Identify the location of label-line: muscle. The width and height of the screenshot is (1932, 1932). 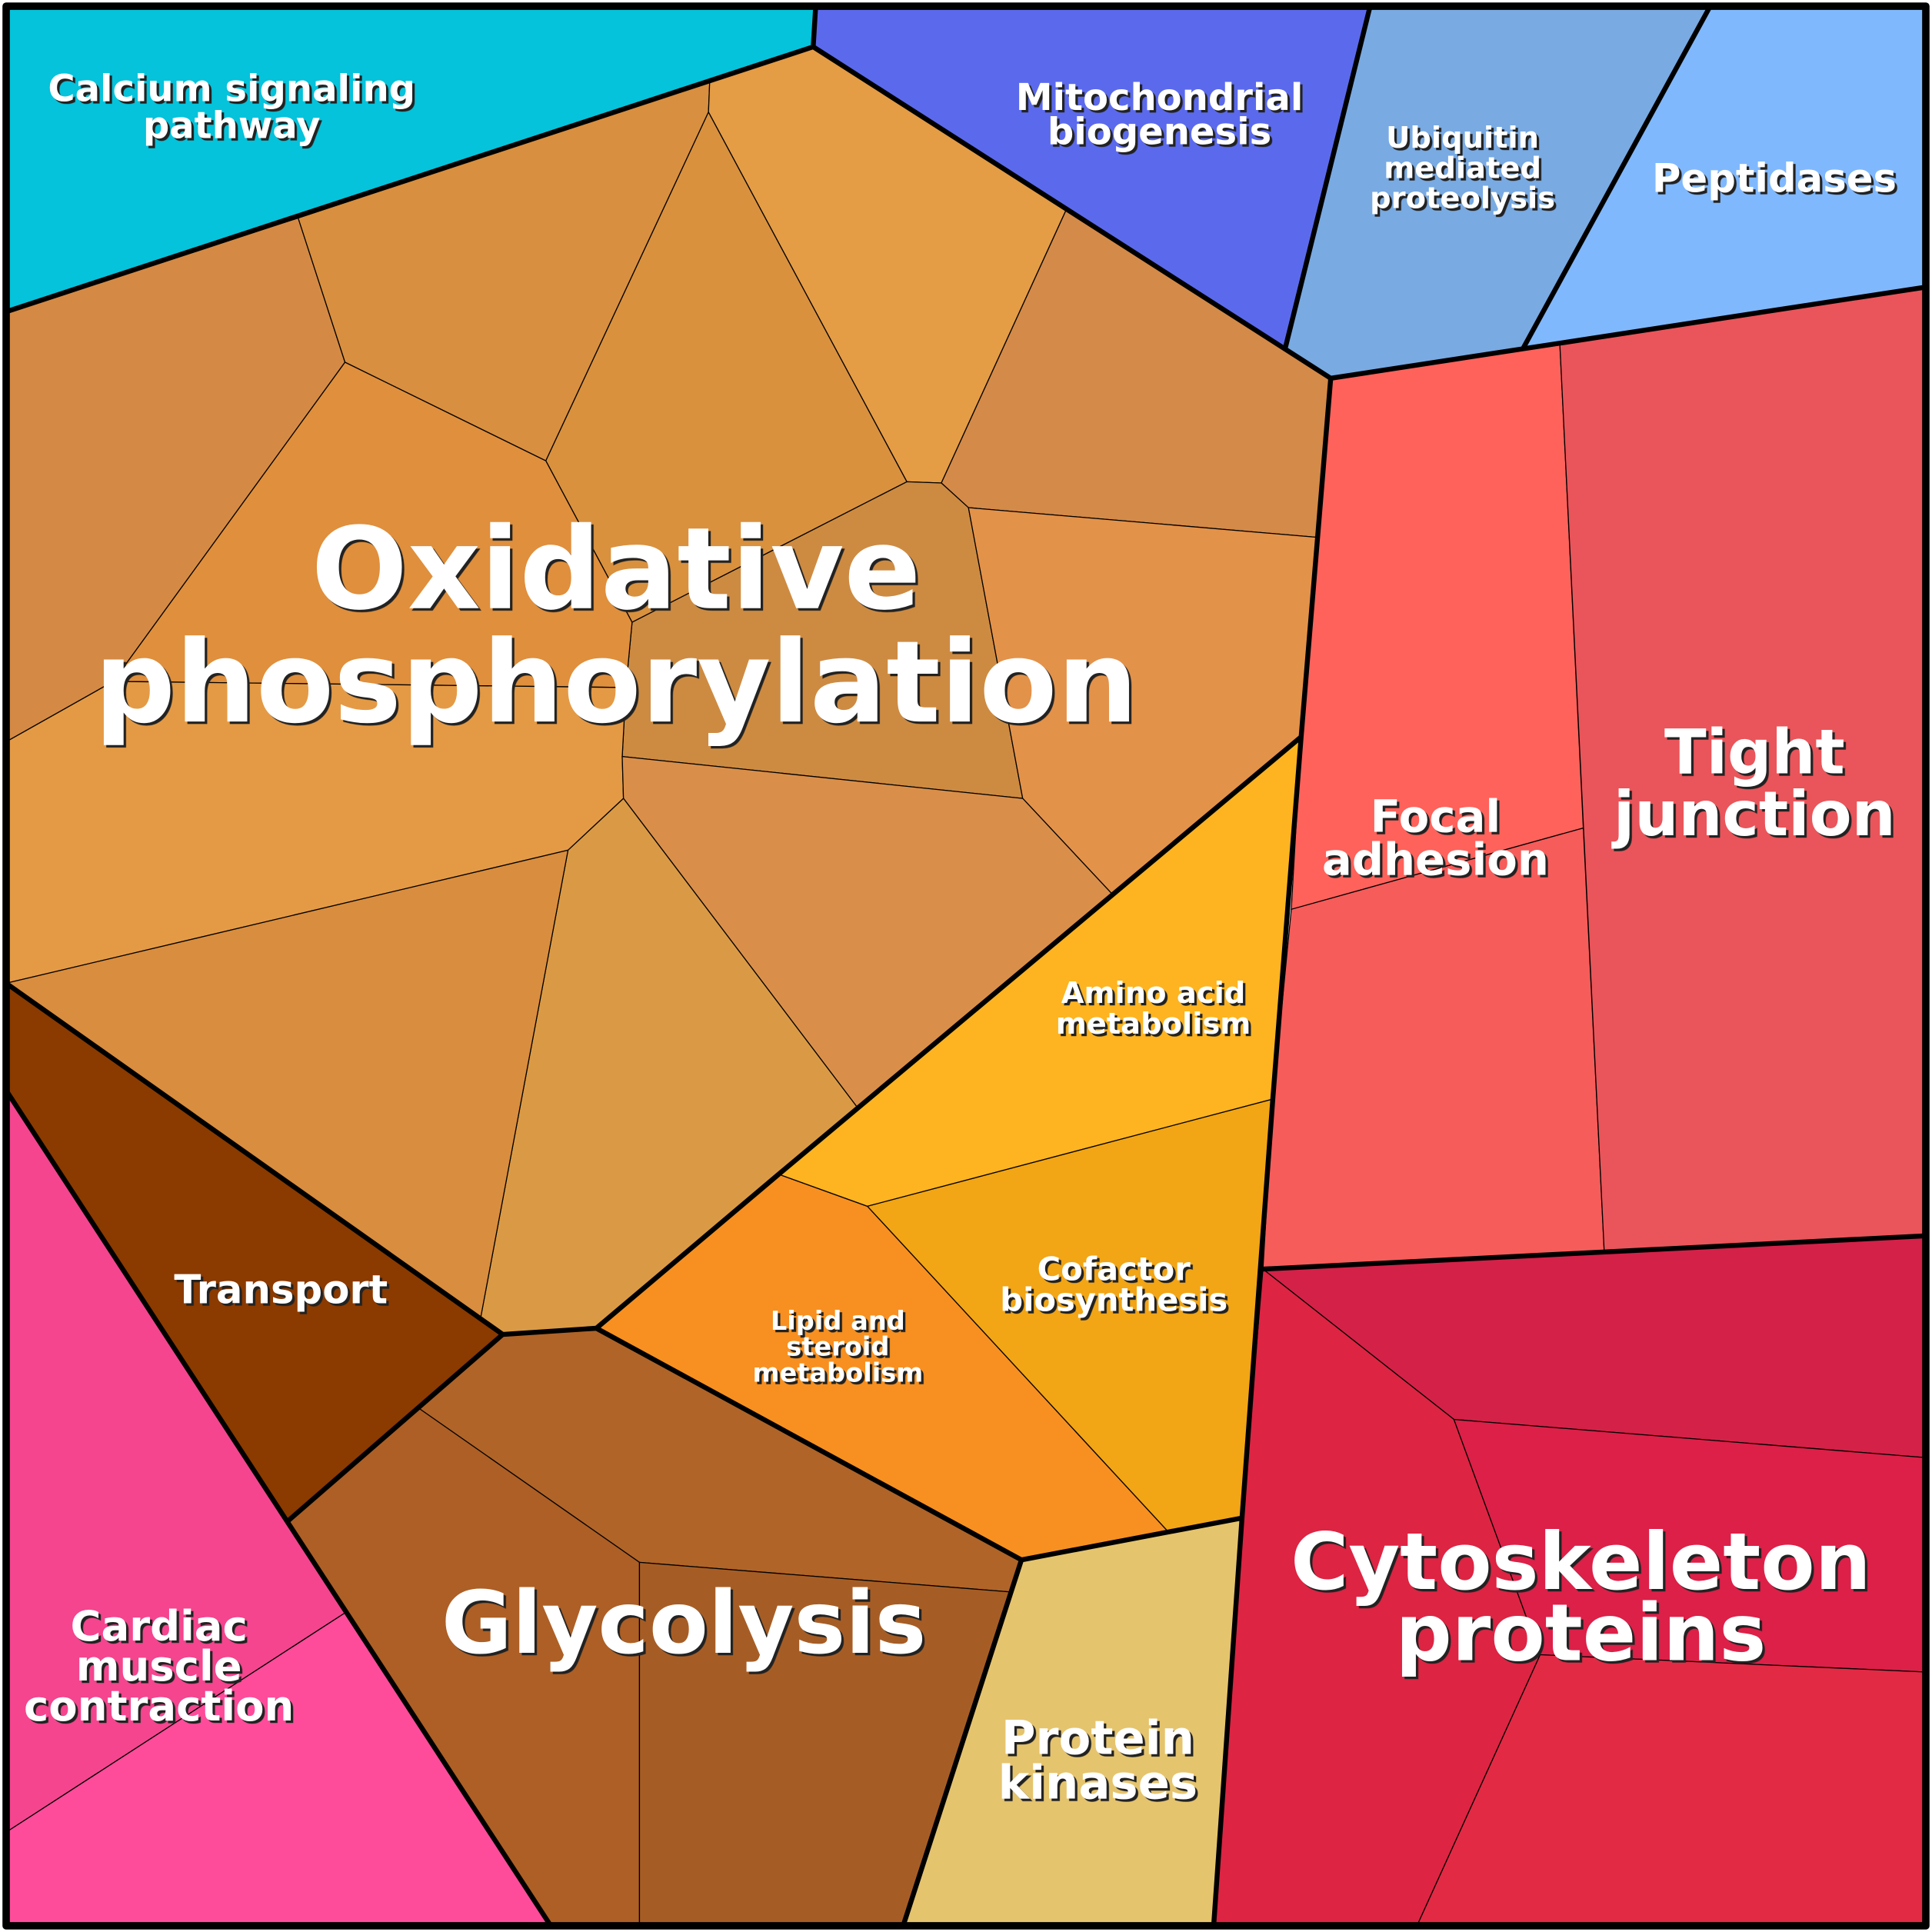
(159, 1665).